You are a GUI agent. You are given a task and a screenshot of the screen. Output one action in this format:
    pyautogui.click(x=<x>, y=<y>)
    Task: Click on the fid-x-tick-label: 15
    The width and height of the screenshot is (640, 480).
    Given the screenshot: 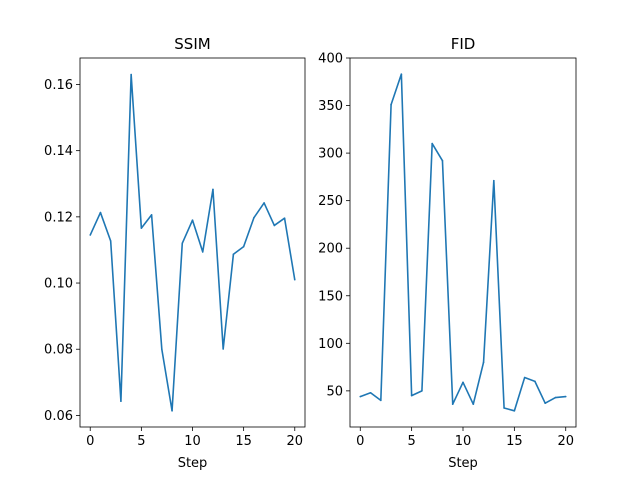 What is the action you would take?
    pyautogui.click(x=514, y=441)
    